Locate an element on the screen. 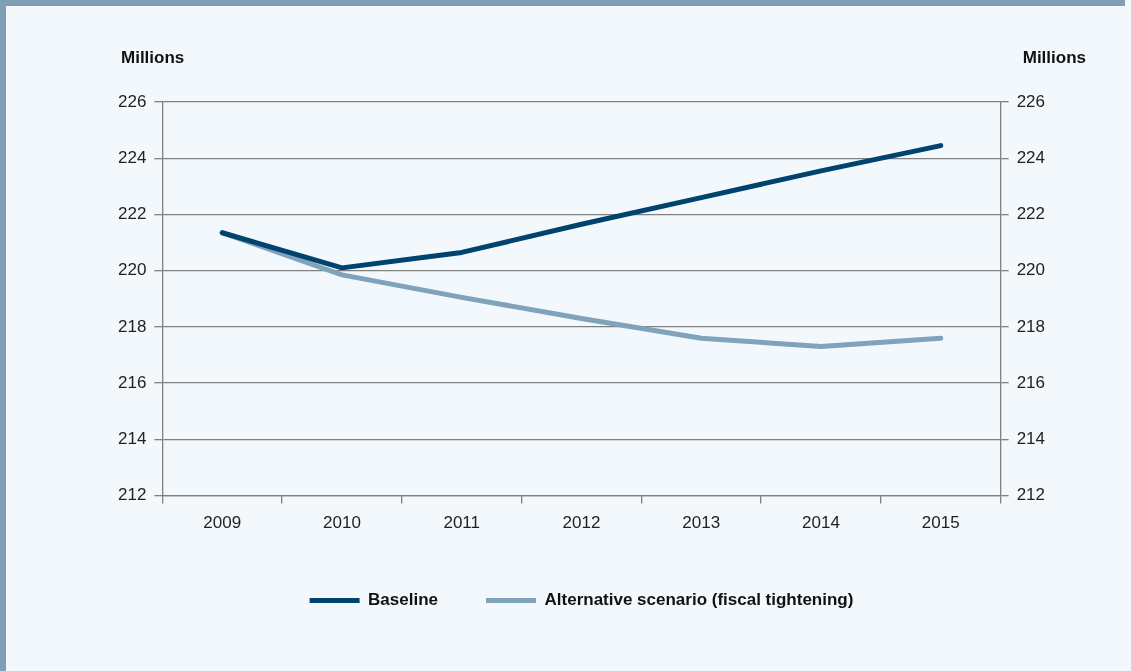 The height and width of the screenshot is (671, 1131). x-tick-label: 2014 is located at coordinates (821, 523).